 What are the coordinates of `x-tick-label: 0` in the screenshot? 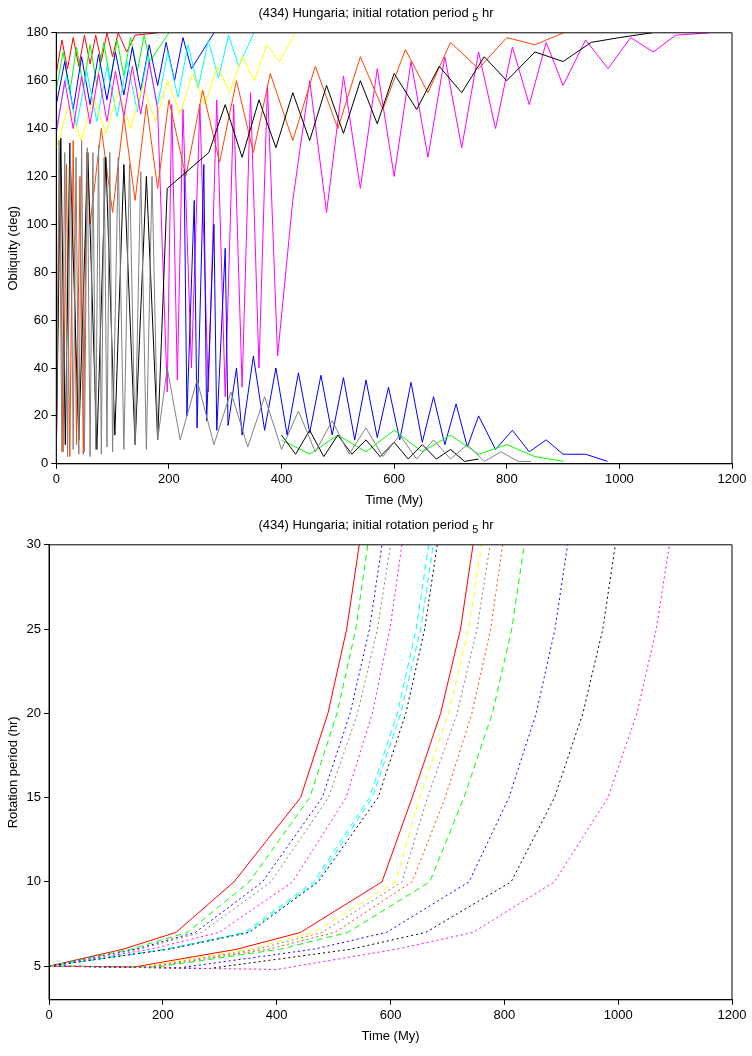 It's located at (56, 479).